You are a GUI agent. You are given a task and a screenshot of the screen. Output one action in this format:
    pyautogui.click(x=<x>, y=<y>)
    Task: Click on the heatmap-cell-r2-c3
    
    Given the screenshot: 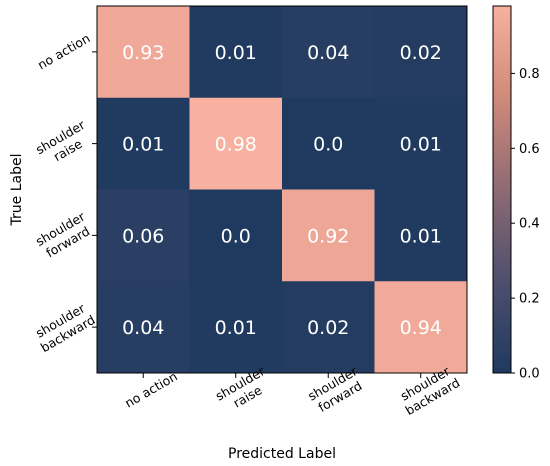 What is the action you would take?
    pyautogui.click(x=421, y=235)
    